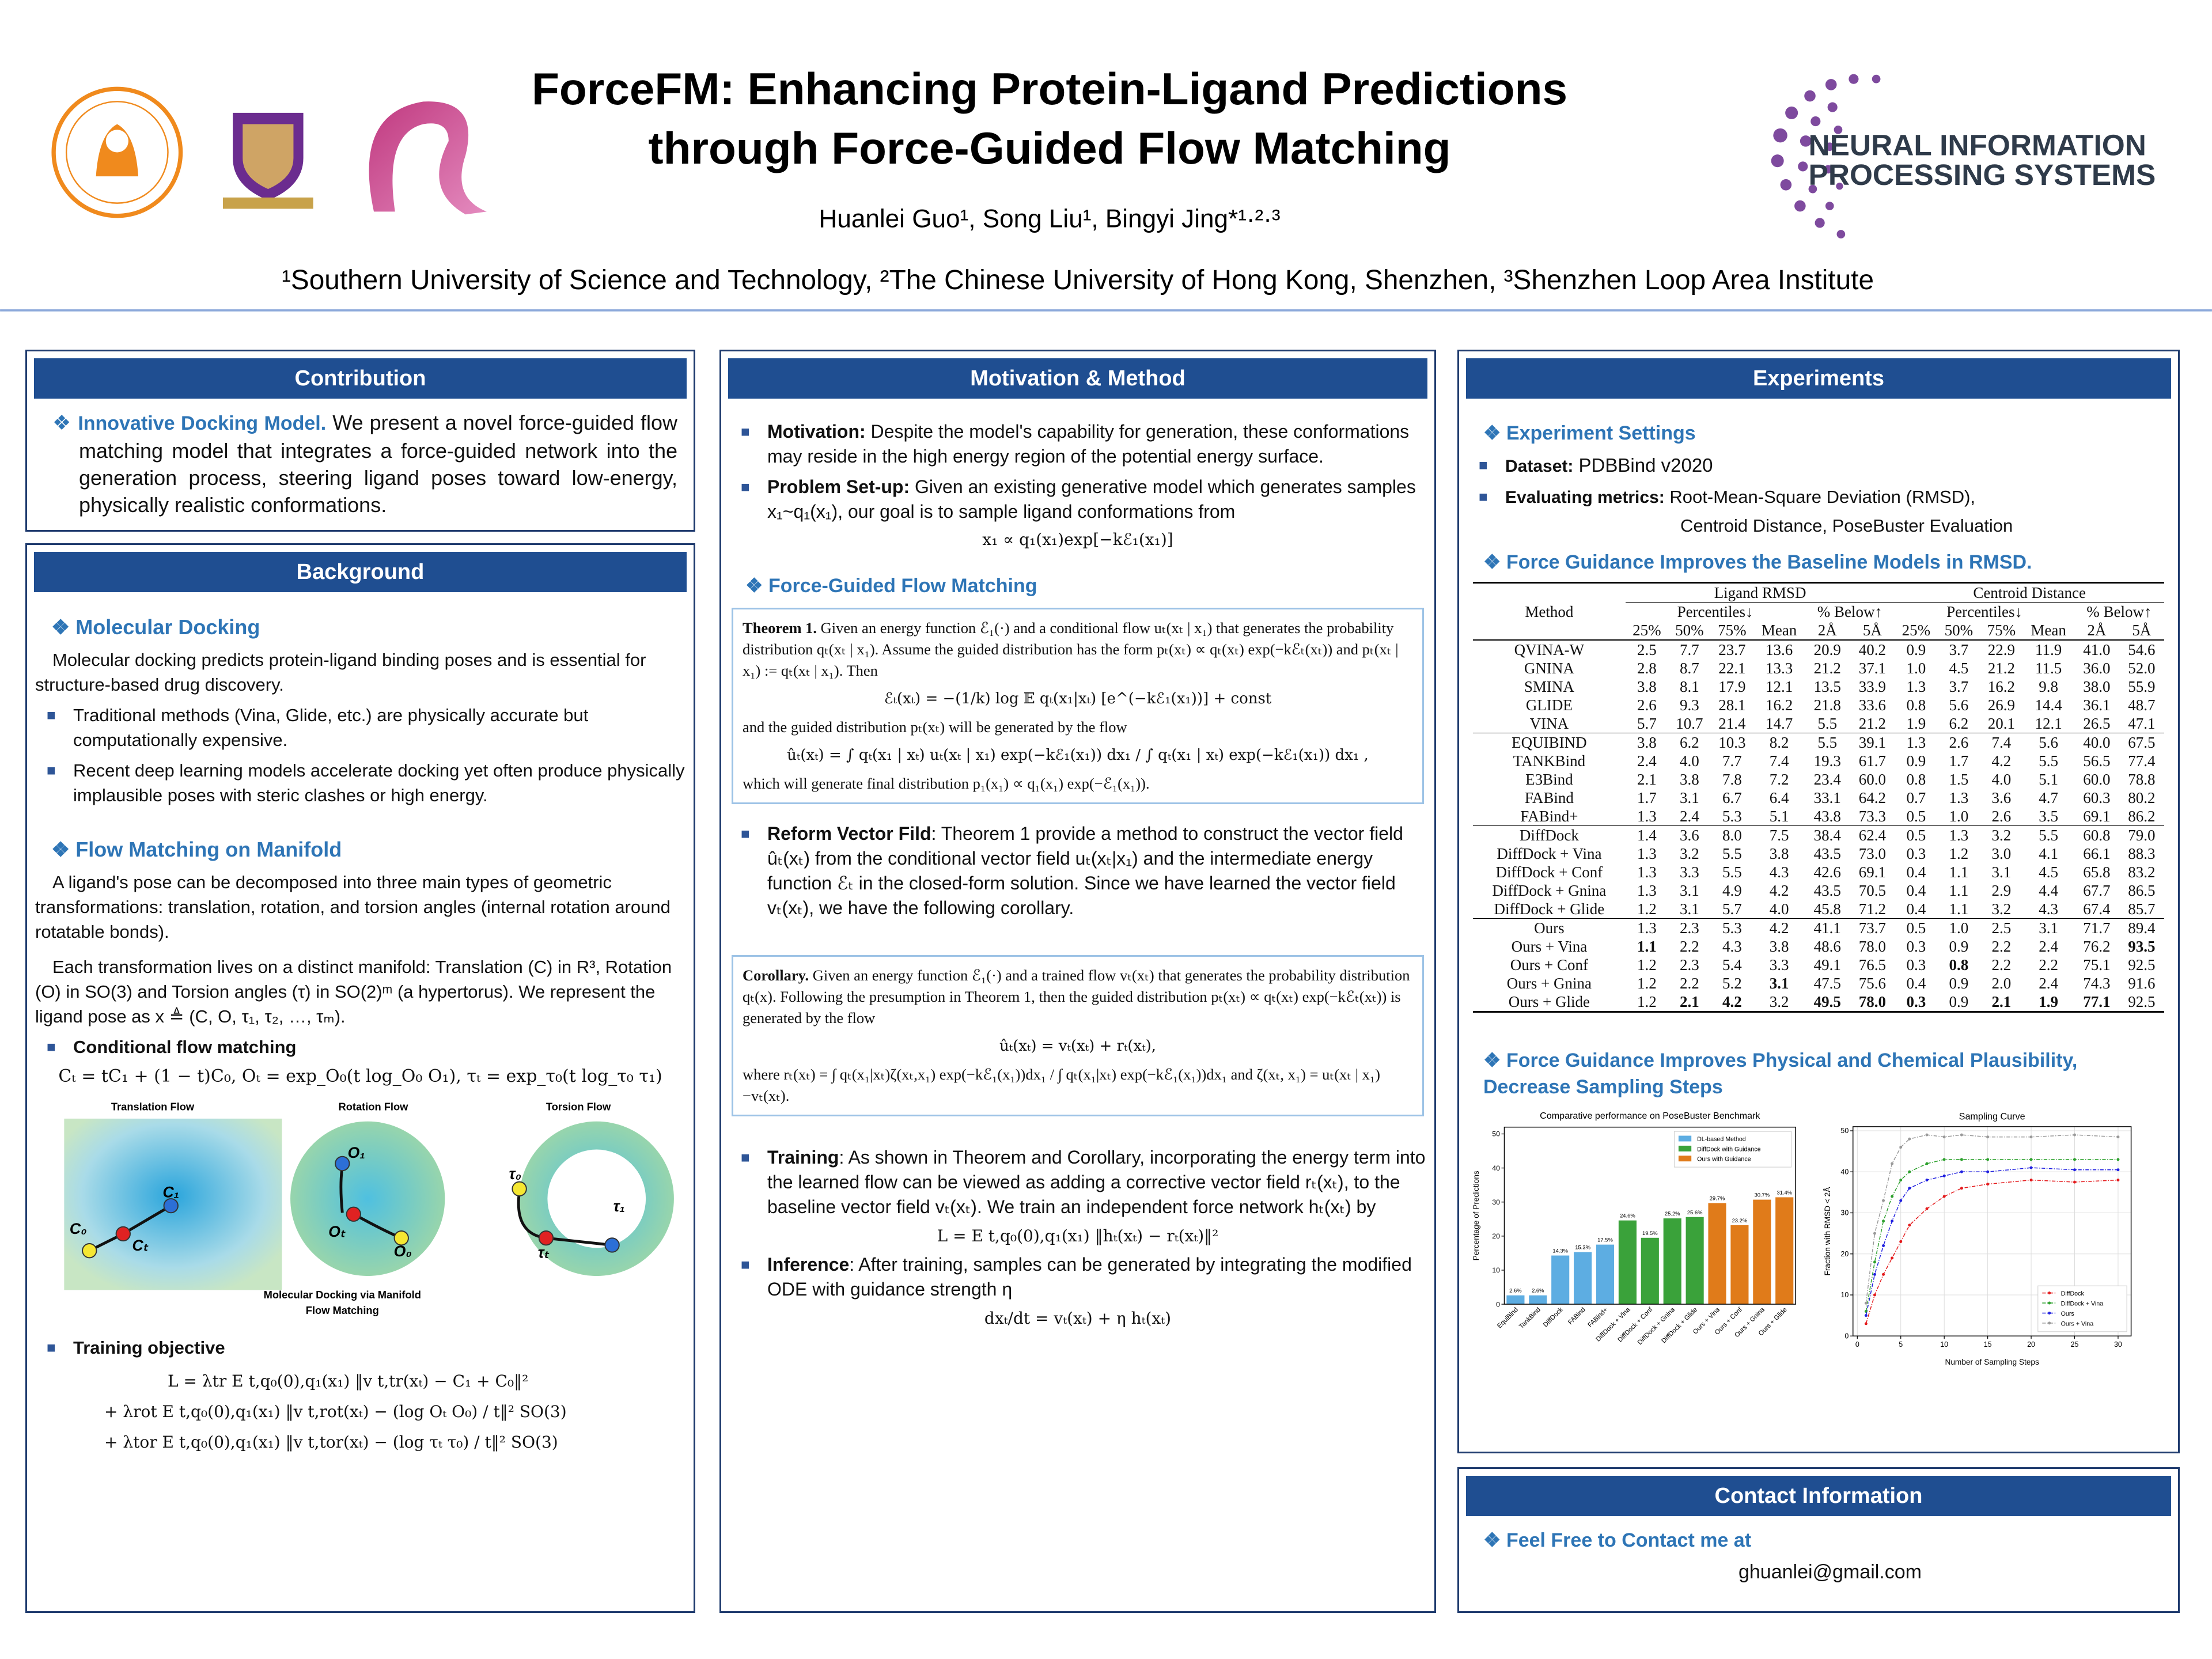 Image resolution: width=2212 pixels, height=1659 pixels. What do you see at coordinates (1647, 686) in the screenshot?
I see `table-cell: 3.8` at bounding box center [1647, 686].